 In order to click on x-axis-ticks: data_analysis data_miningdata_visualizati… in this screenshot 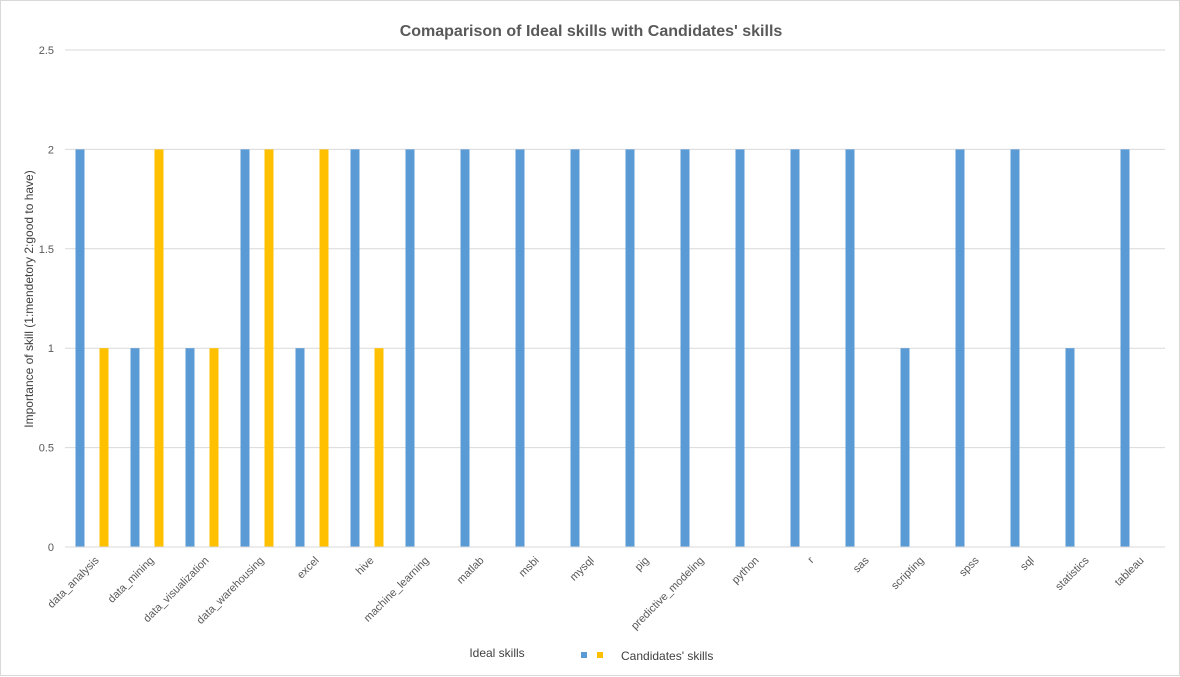, I will do `click(596, 593)`.